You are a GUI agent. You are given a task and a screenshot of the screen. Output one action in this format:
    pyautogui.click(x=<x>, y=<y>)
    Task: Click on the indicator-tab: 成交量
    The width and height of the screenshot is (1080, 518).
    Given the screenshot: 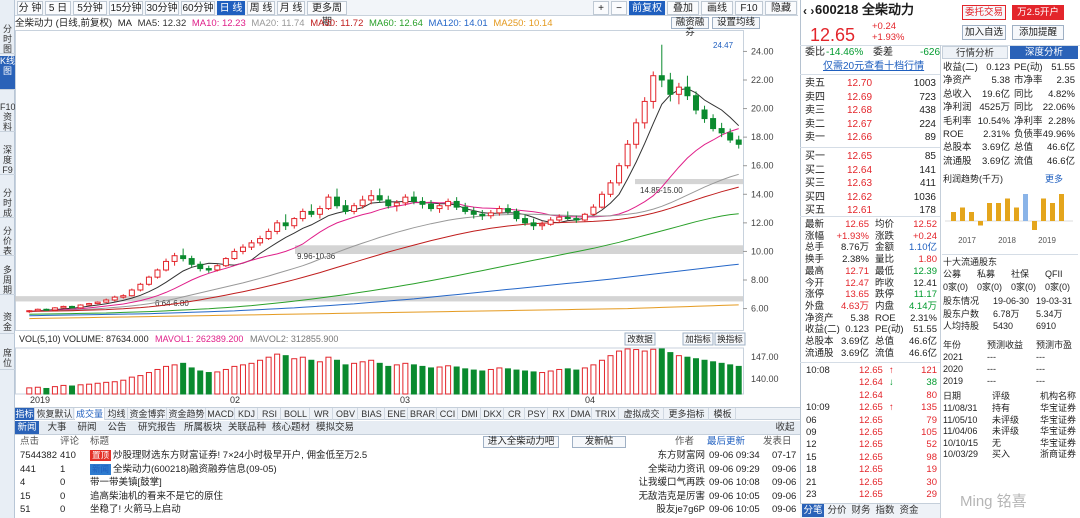 What is the action you would take?
    pyautogui.click(x=90, y=414)
    